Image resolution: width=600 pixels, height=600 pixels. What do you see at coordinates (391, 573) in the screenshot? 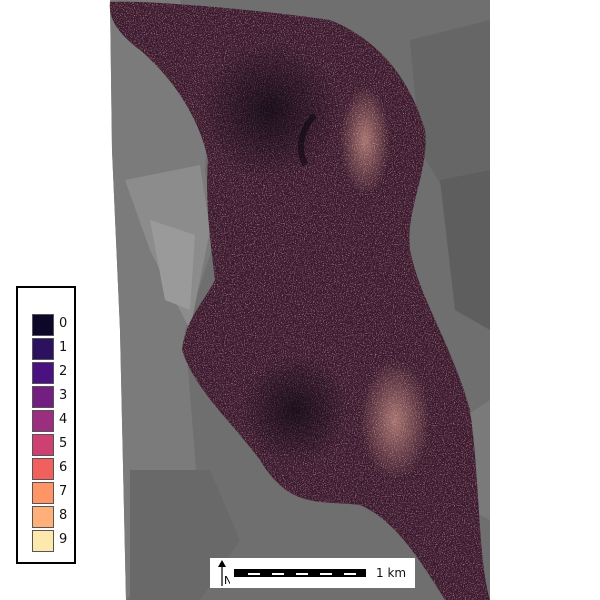
I see `scale-label: 1 km` at bounding box center [391, 573].